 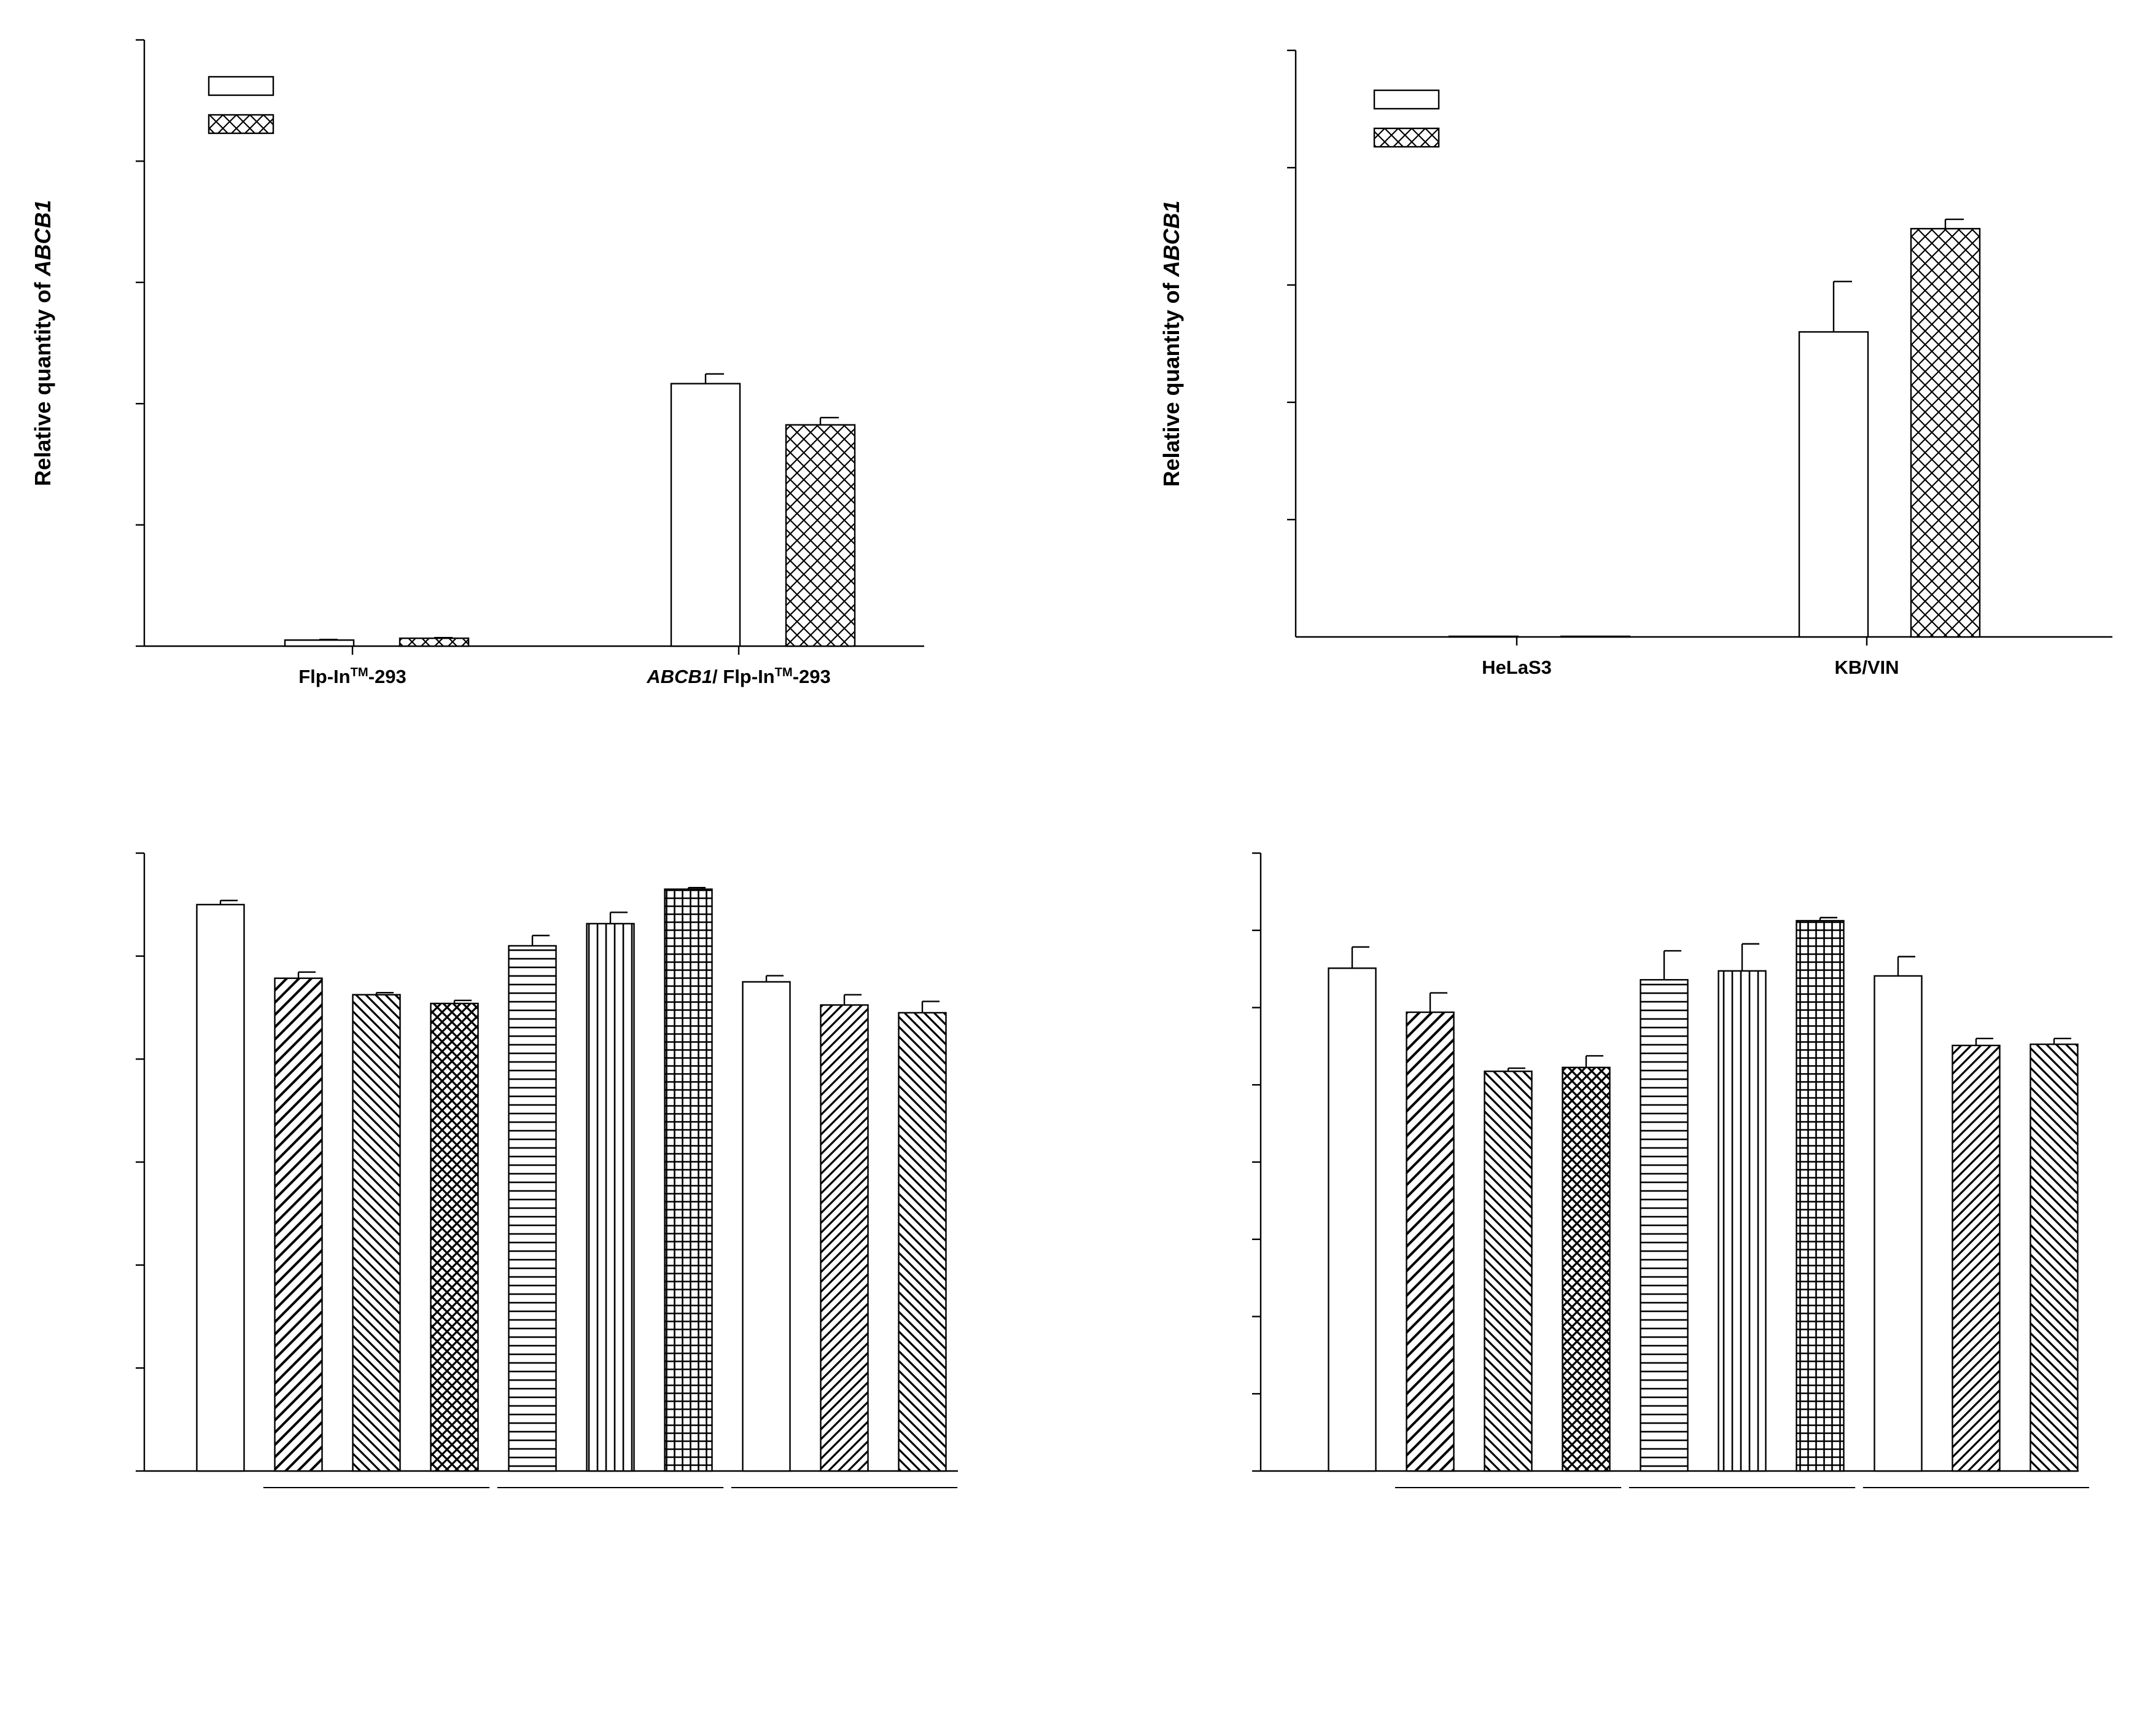 What do you see at coordinates (743, 676) in the screenshot?
I see `x-category-label-part: / Flp-In` at bounding box center [743, 676].